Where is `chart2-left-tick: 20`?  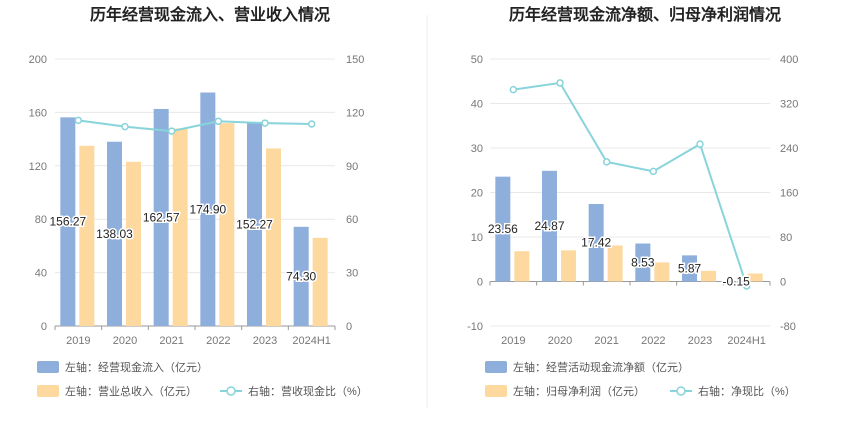
chart2-left-tick: 20 is located at coordinates (477, 194).